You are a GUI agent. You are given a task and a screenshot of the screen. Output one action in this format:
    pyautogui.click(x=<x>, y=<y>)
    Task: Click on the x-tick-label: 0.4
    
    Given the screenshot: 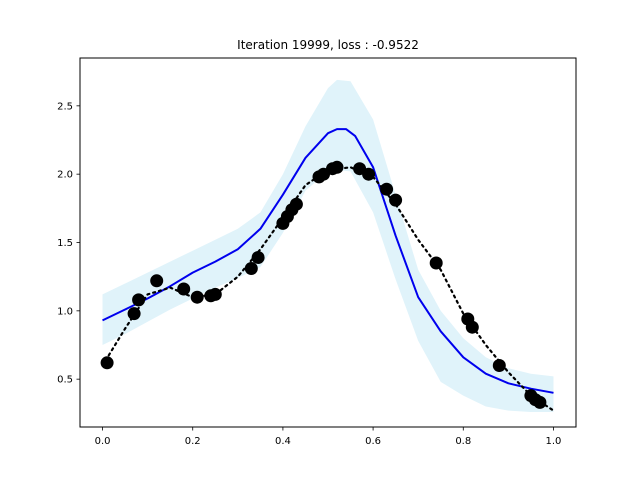 What is the action you would take?
    pyautogui.click(x=283, y=441)
    